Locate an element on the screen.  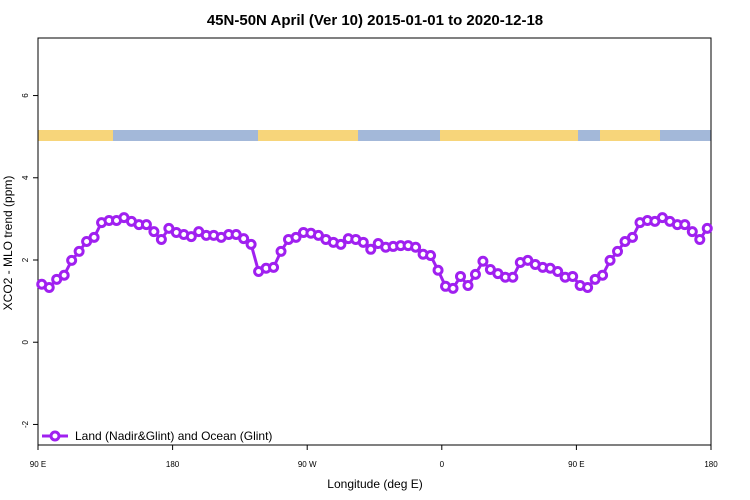
x-tick-label: 90 W is located at coordinates (307, 464).